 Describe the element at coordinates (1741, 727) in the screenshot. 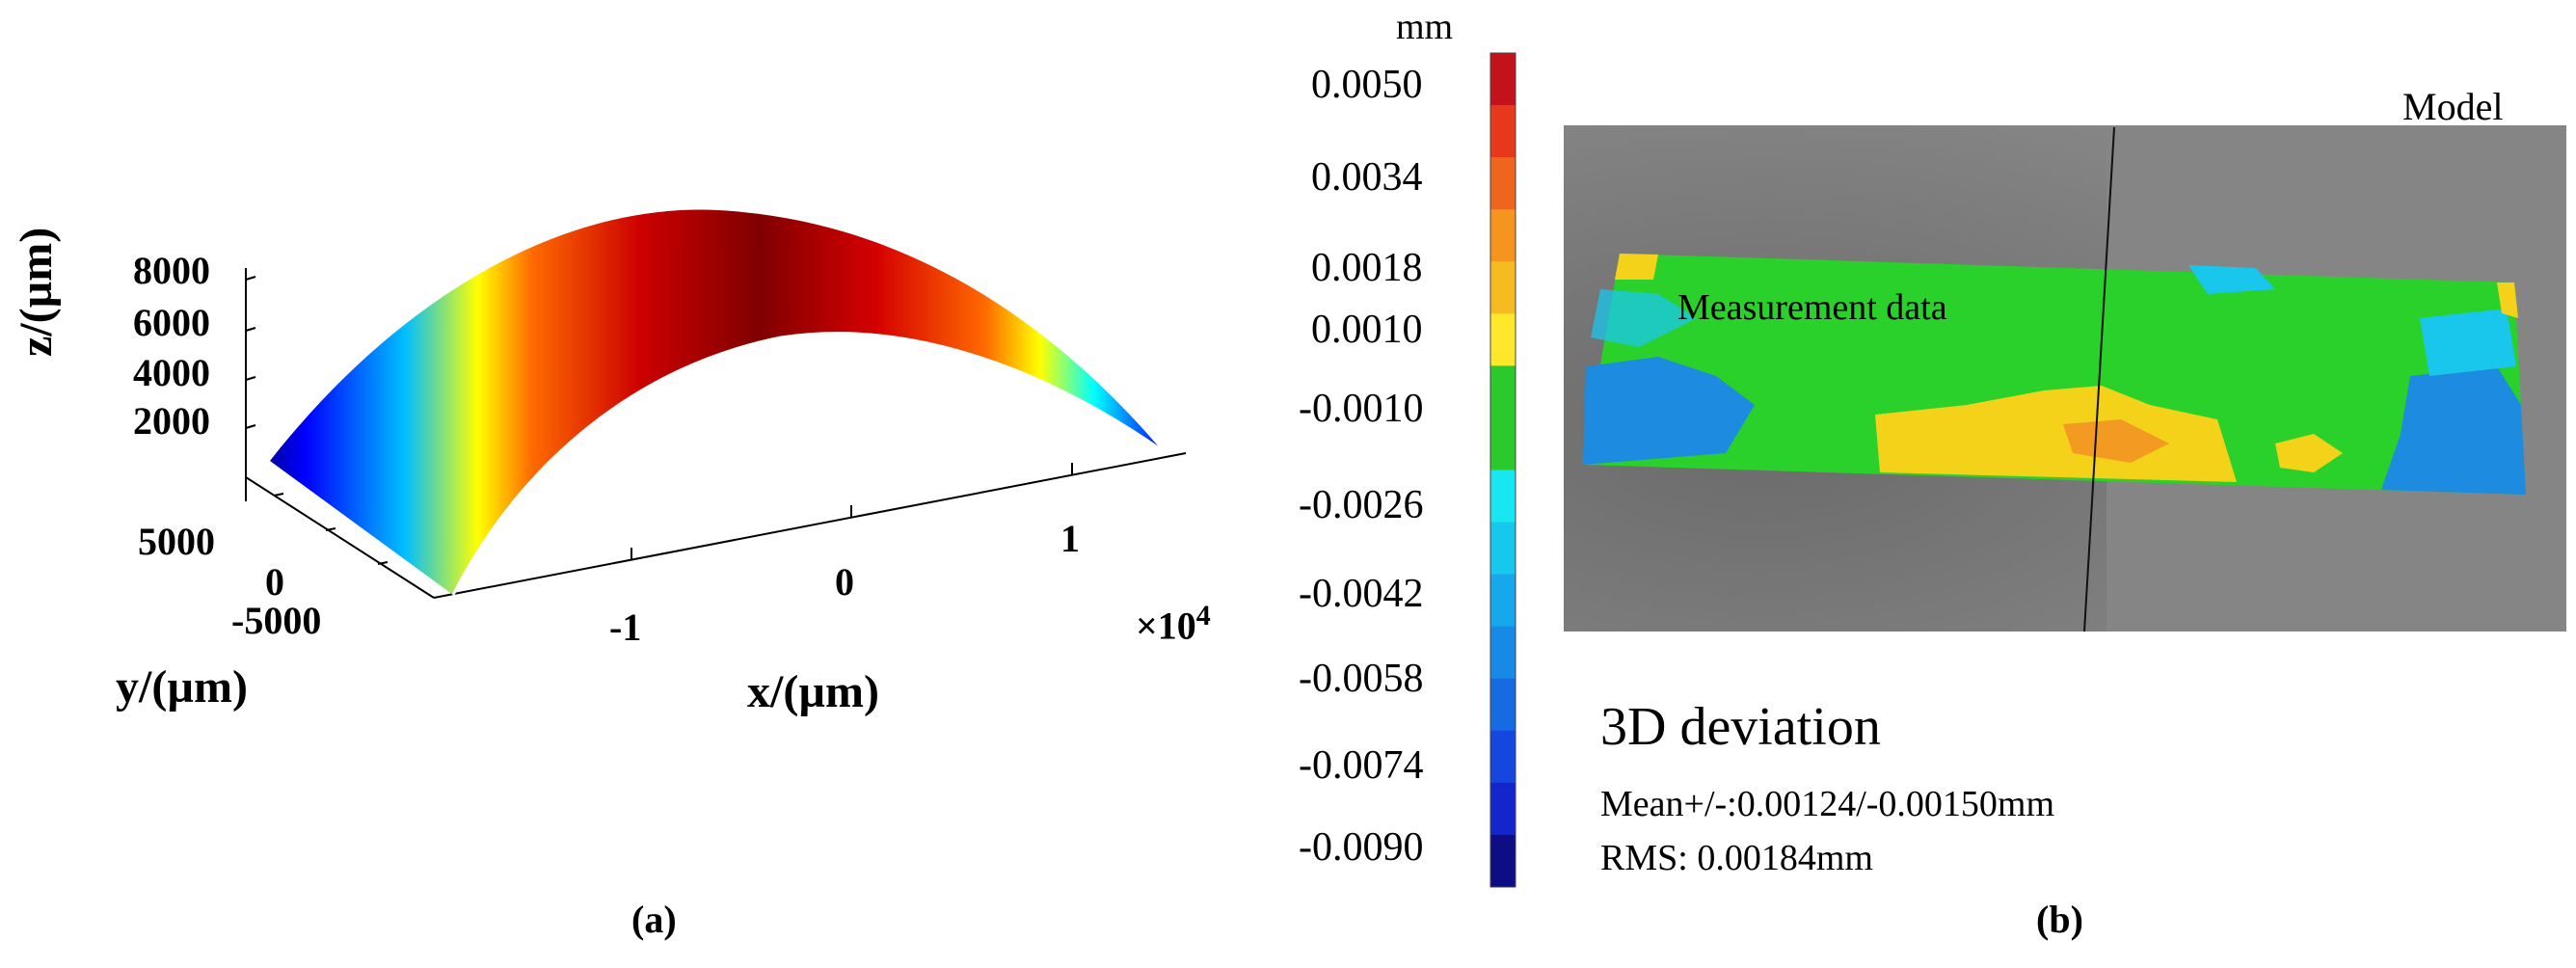

I see `deviation-title: 3D deviation` at that location.